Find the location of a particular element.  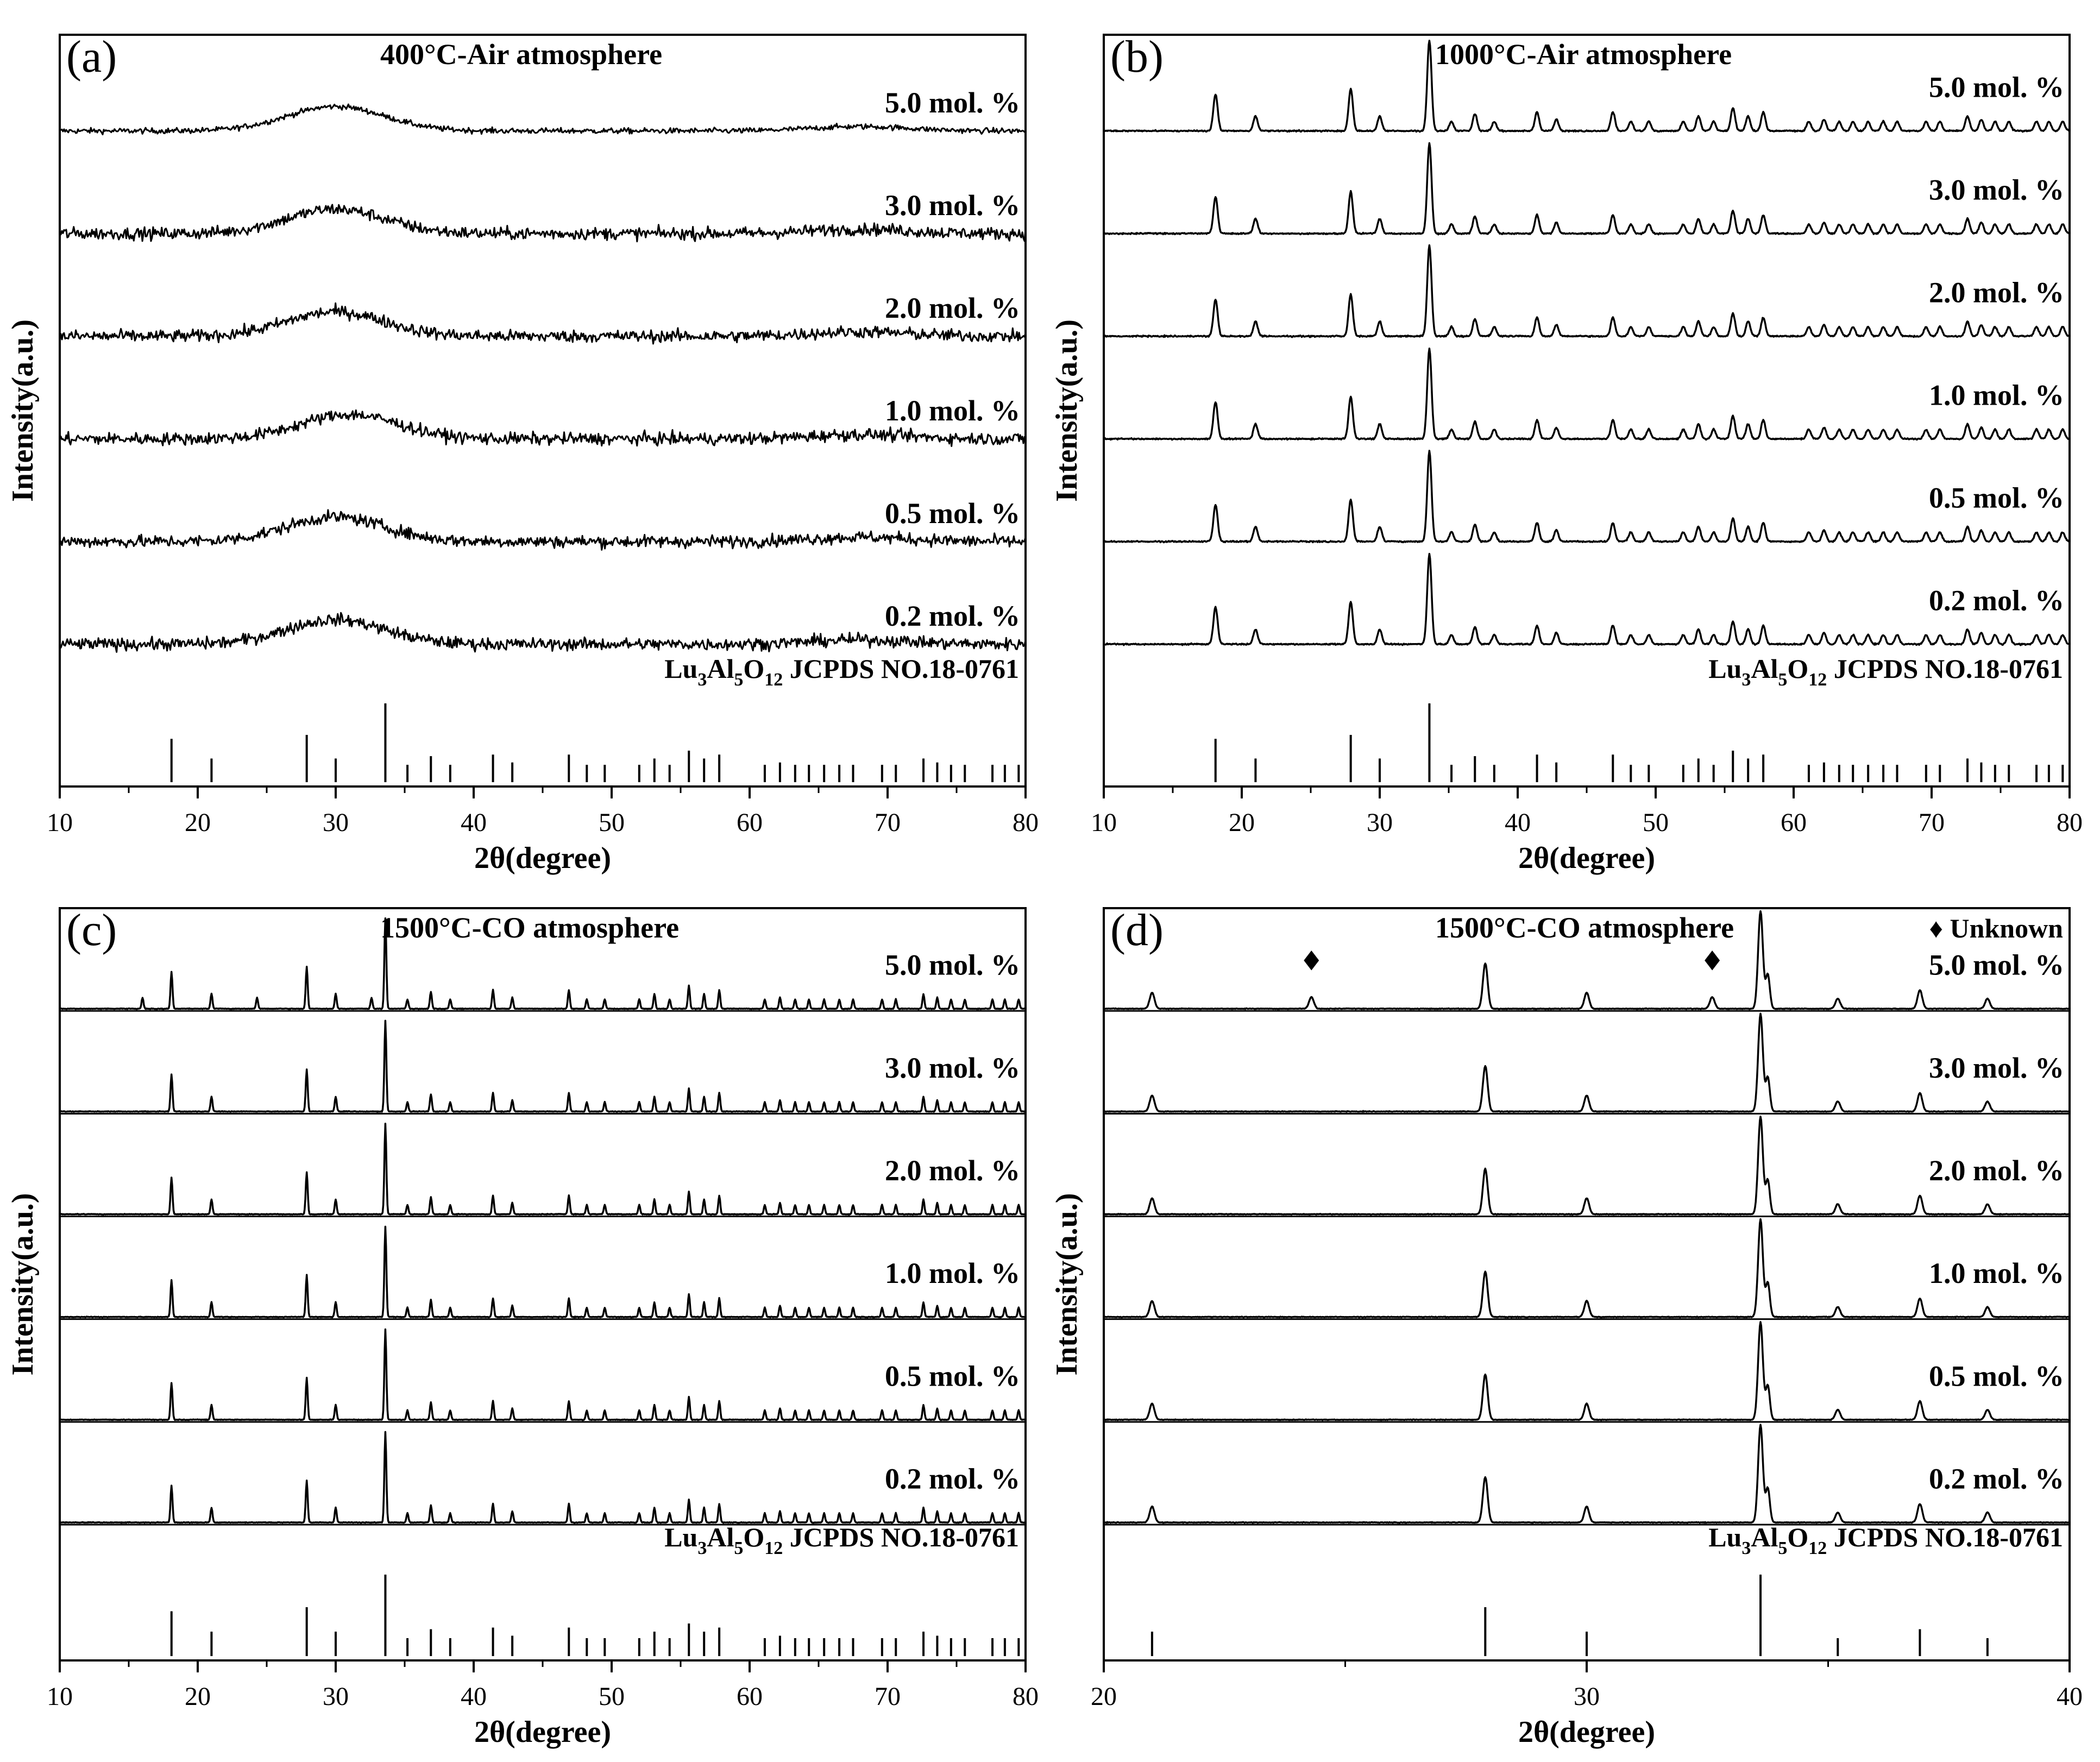

panel-letter: (d) is located at coordinates (1137, 930).